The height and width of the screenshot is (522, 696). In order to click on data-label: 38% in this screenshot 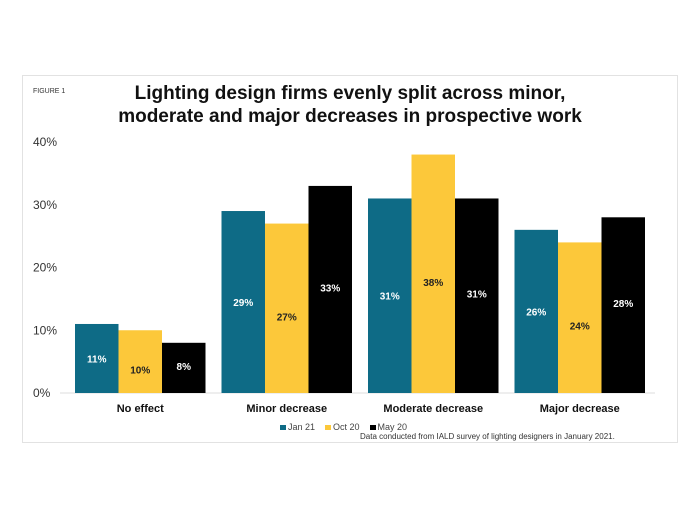, I will do `click(433, 283)`.